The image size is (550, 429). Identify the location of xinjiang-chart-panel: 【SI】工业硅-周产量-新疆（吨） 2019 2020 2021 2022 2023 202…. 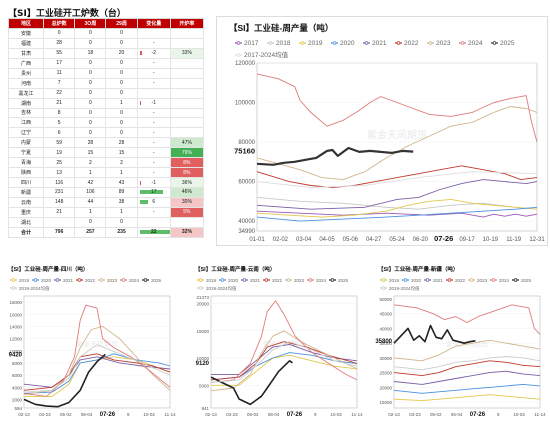
(460, 343).